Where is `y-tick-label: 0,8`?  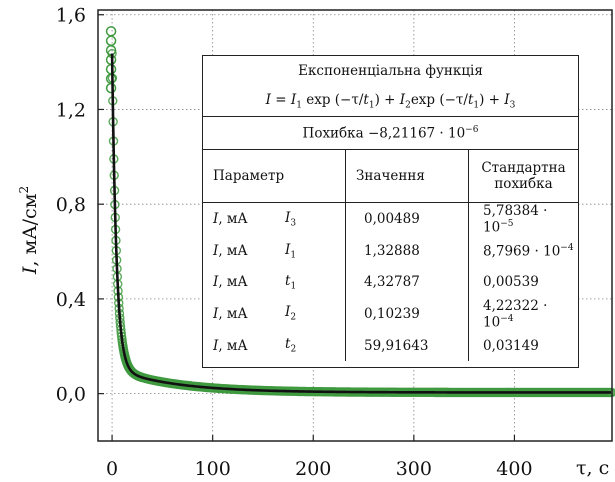
y-tick-label: 0,8 is located at coordinates (71, 205).